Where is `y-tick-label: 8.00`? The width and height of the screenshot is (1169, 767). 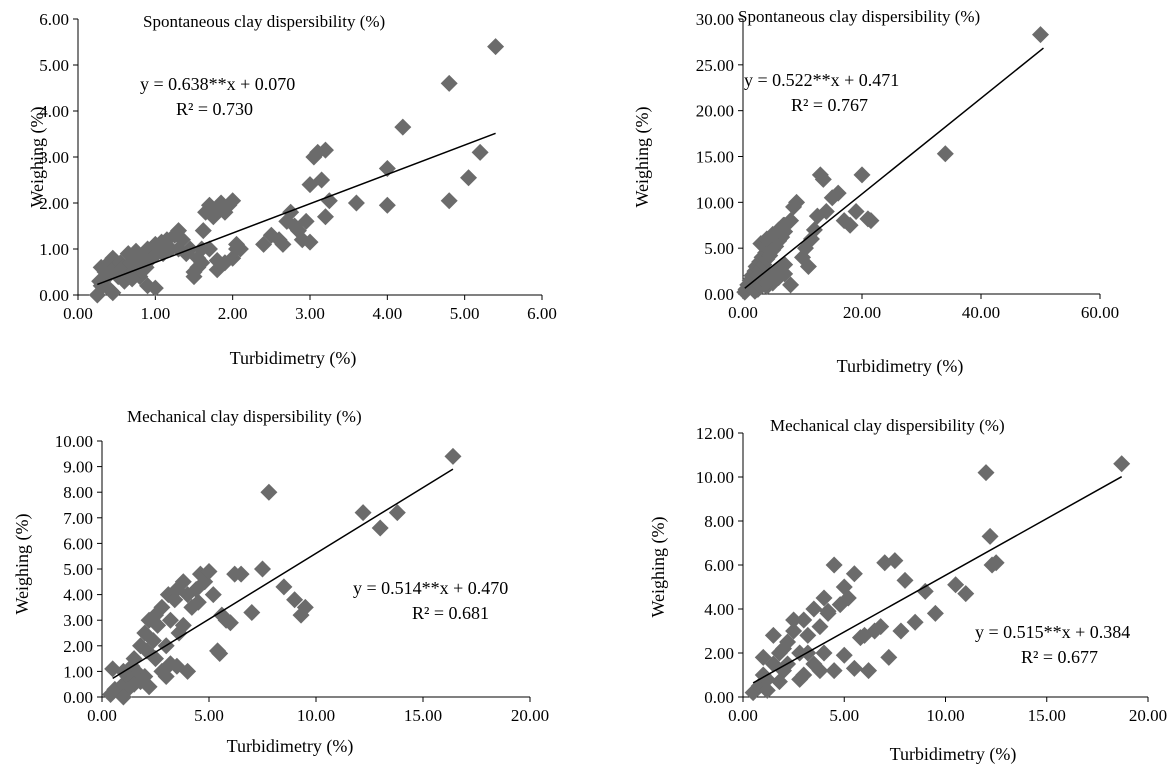
y-tick-label: 8.00 is located at coordinates (78, 492).